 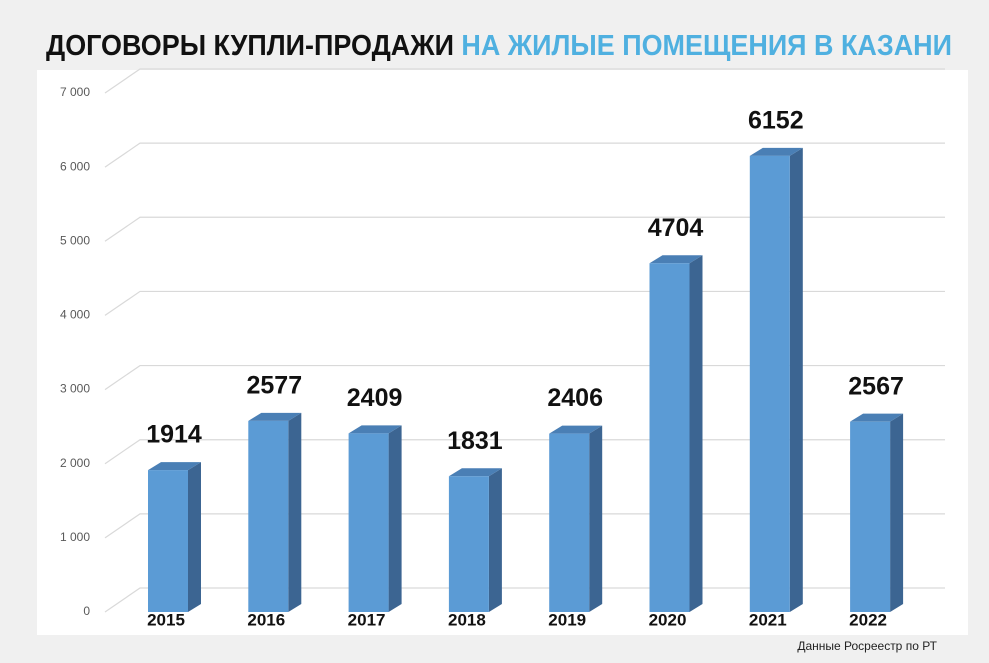 I want to click on value-label: 1914, so click(x=174, y=435).